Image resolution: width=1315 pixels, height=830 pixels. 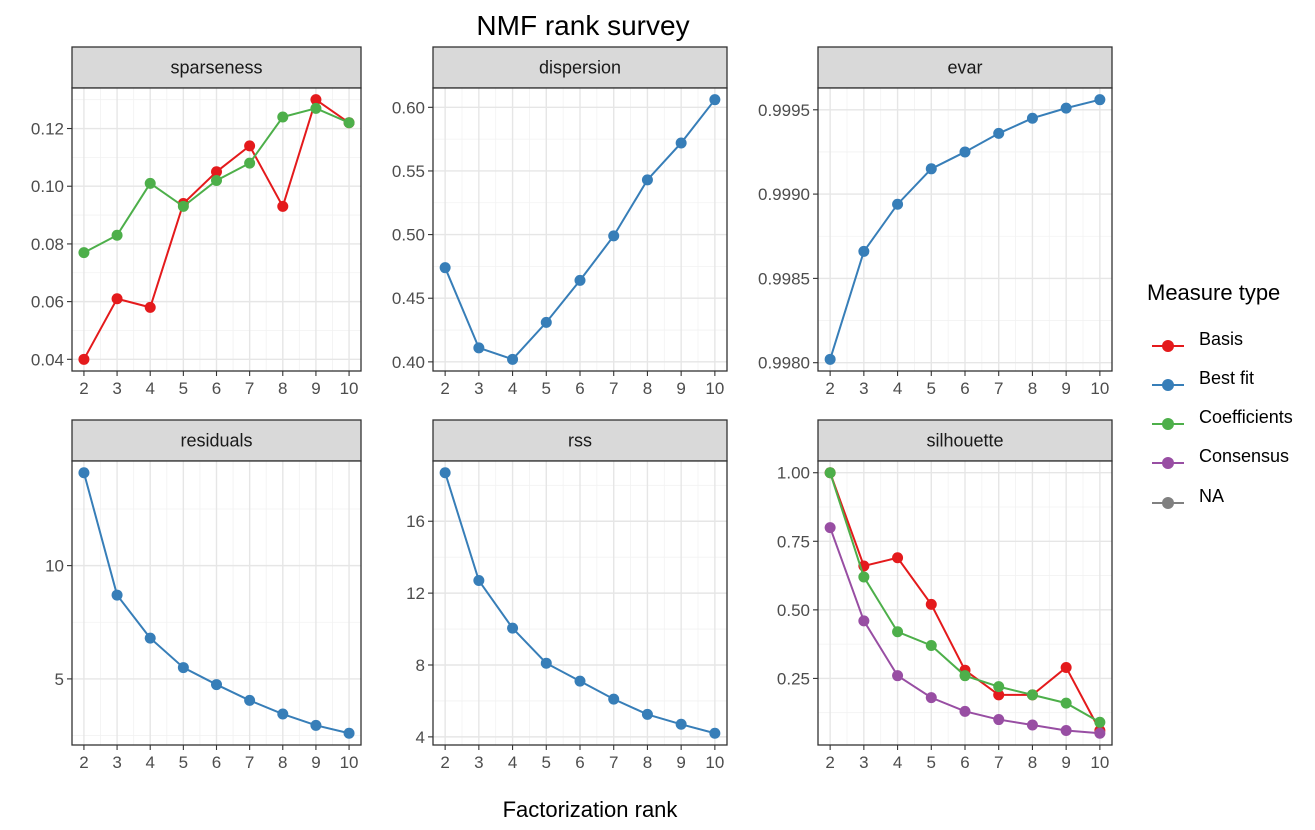 What do you see at coordinates (408, 235) in the screenshot?
I see `y-tick-label: 0.50` at bounding box center [408, 235].